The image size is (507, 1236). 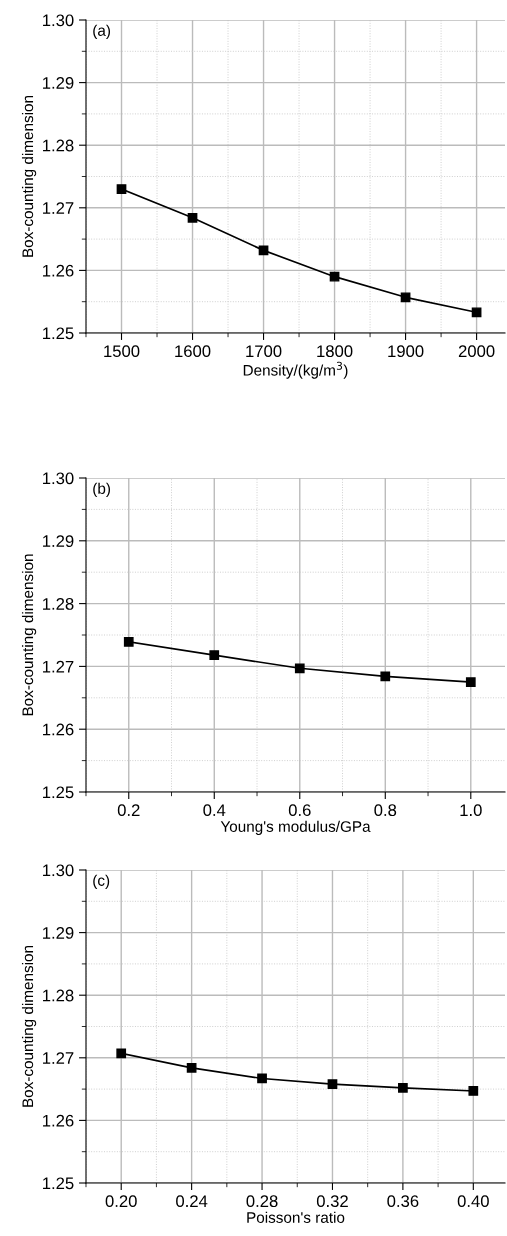 What do you see at coordinates (101, 881) in the screenshot?
I see `annotation: (c)` at bounding box center [101, 881].